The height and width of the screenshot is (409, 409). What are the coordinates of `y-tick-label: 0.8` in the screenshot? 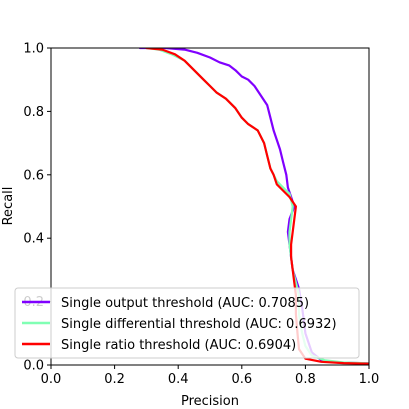 It's located at (33, 112).